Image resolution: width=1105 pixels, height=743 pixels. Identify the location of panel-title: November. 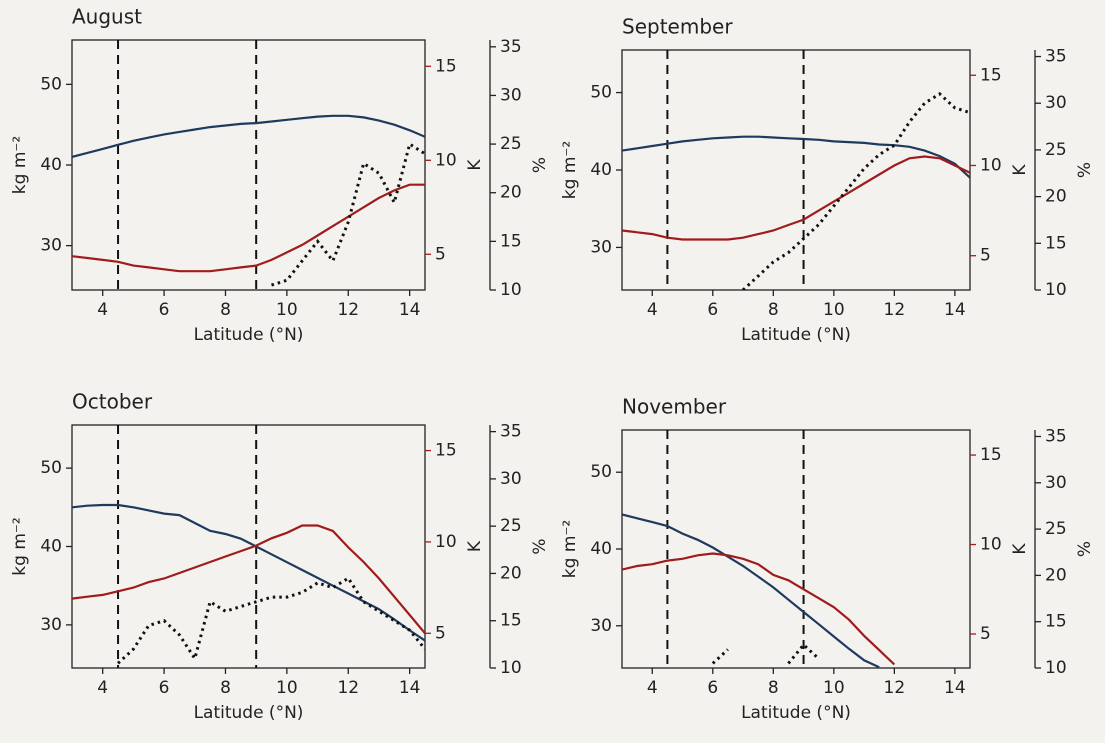
(674, 407).